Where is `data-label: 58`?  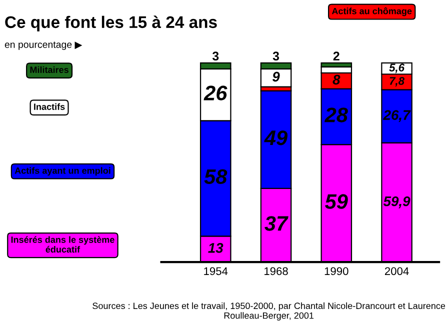 data-label: 58 is located at coordinates (216, 176).